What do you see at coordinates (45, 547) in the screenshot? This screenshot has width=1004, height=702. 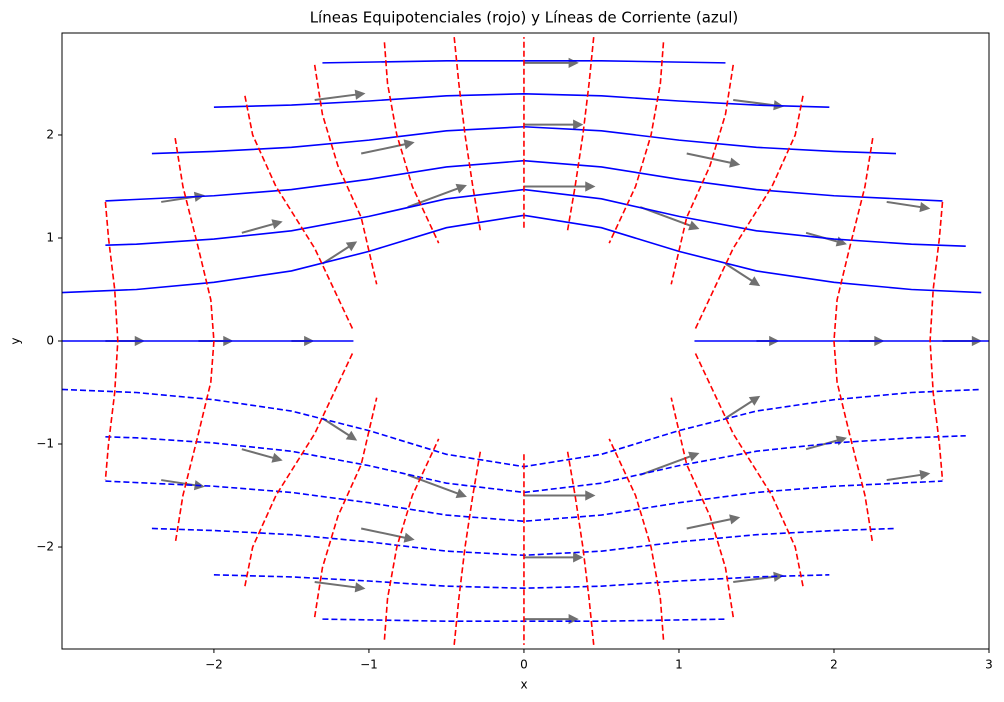 I see `y-tick-label: −2` at bounding box center [45, 547].